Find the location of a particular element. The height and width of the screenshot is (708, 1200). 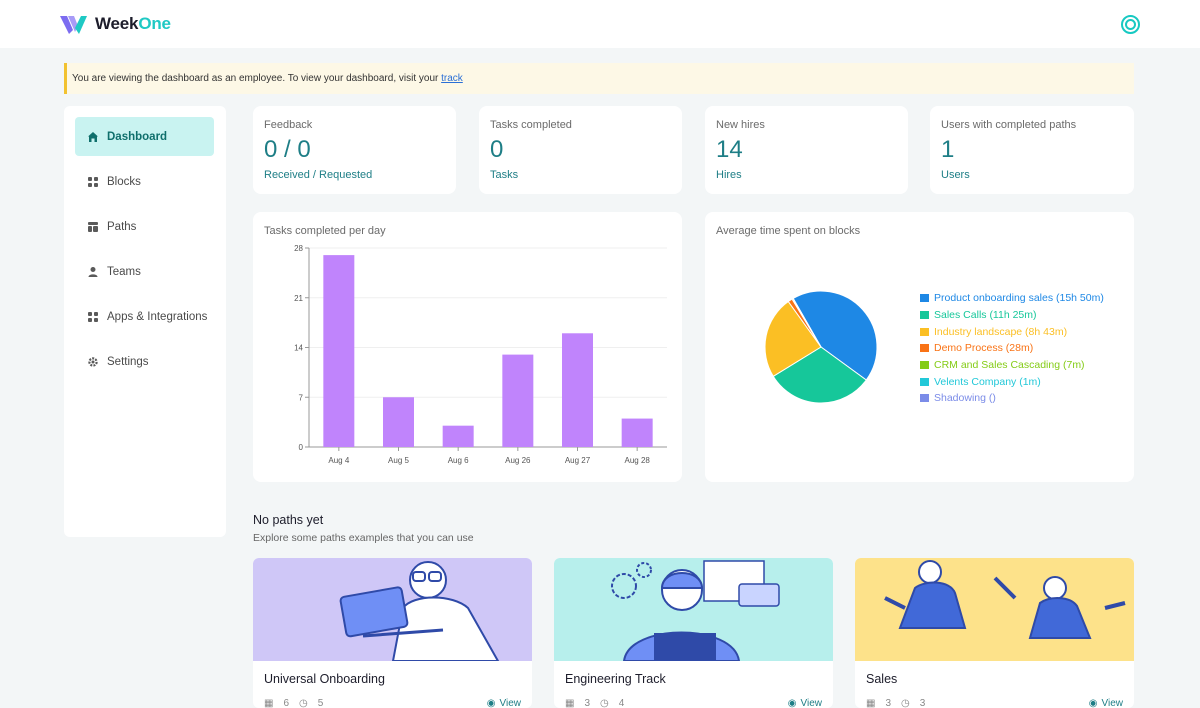

apps-icon is located at coordinates (93, 316).